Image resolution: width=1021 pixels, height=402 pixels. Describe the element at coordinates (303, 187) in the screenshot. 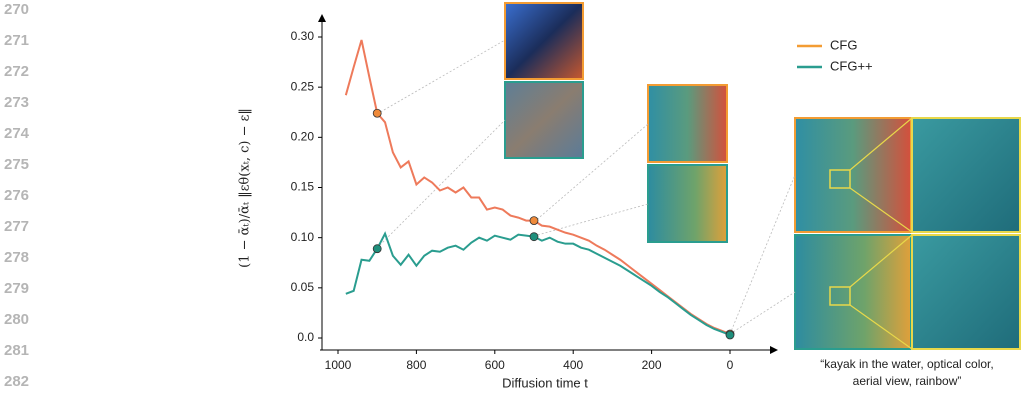

I see `y-tick-label: 0.15` at that location.